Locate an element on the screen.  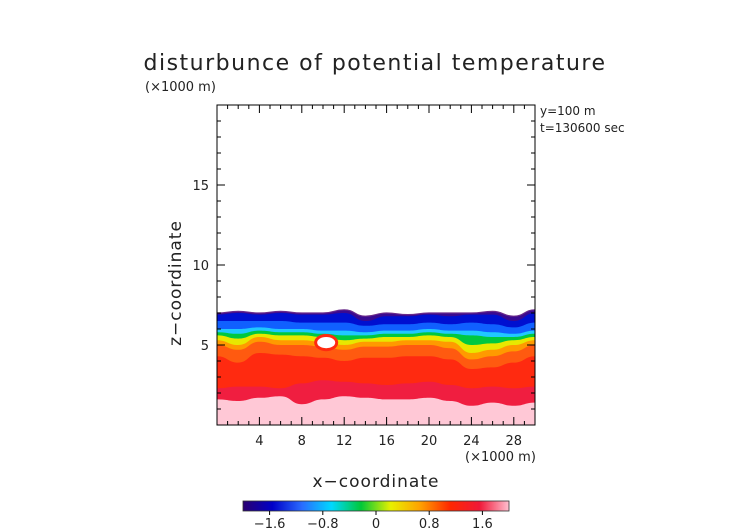
colorbar-tick-label: −0.8 is located at coordinates (323, 524).